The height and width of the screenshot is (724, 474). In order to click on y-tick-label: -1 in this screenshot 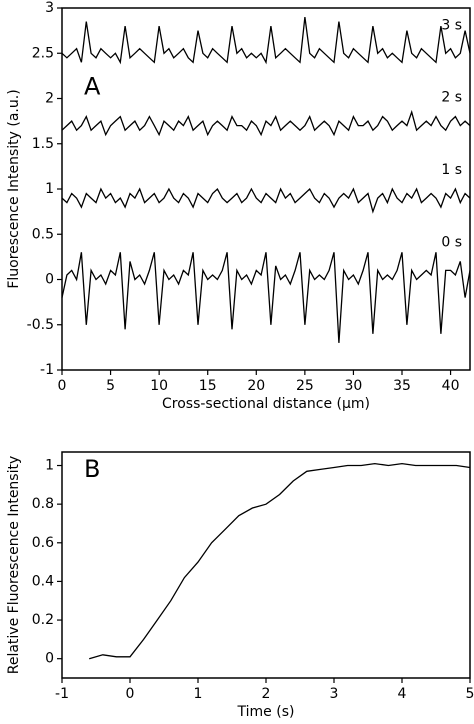, I will do `click(47, 370)`.